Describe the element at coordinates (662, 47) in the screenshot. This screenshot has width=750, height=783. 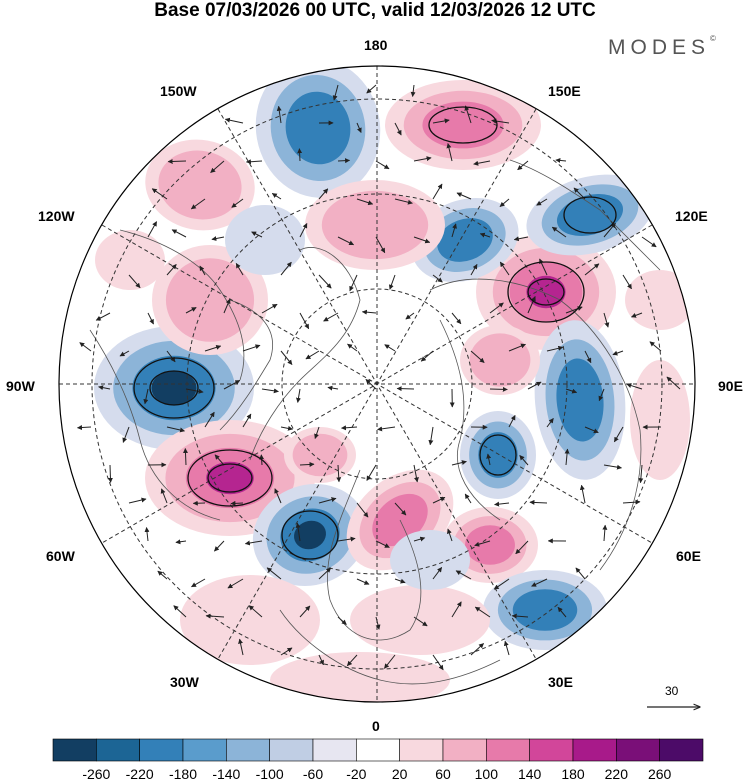
I see `modes-logo: MODES©` at that location.